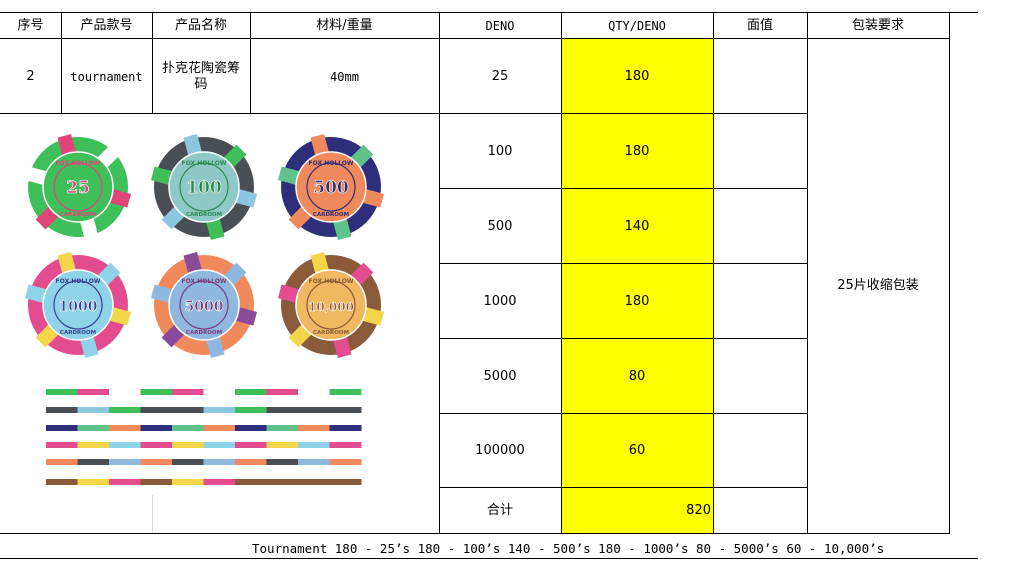  I want to click on chip-image: 10,000 FOX HOLLOW CARDROOM, so click(331, 305).